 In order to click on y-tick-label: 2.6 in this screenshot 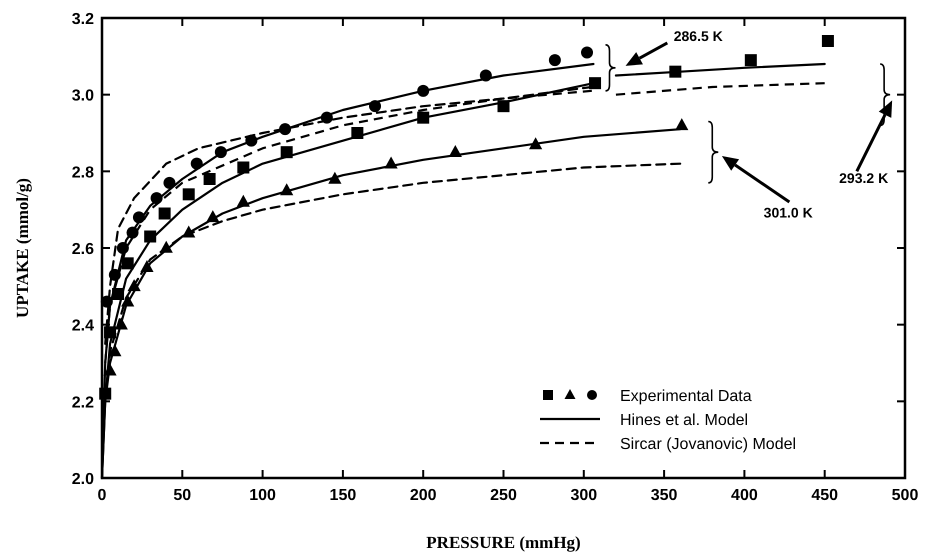, I will do `click(83, 249)`.